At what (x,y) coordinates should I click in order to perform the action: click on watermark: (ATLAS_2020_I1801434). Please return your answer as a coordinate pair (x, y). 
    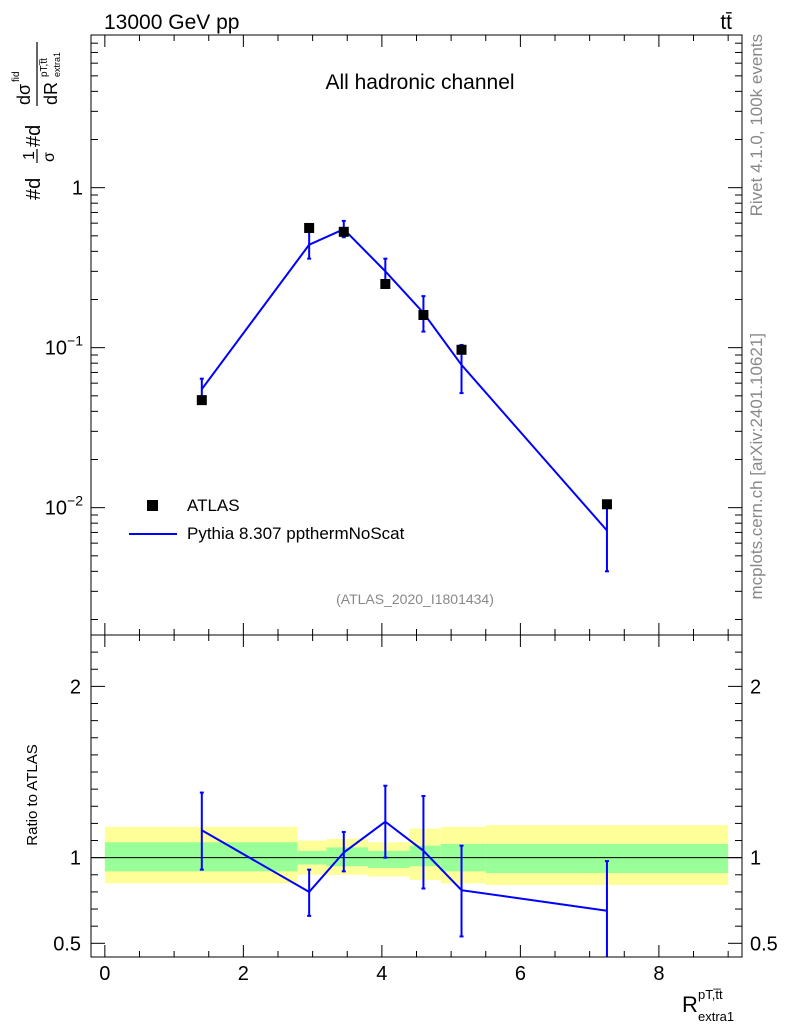
    Looking at the image, I should click on (415, 599).